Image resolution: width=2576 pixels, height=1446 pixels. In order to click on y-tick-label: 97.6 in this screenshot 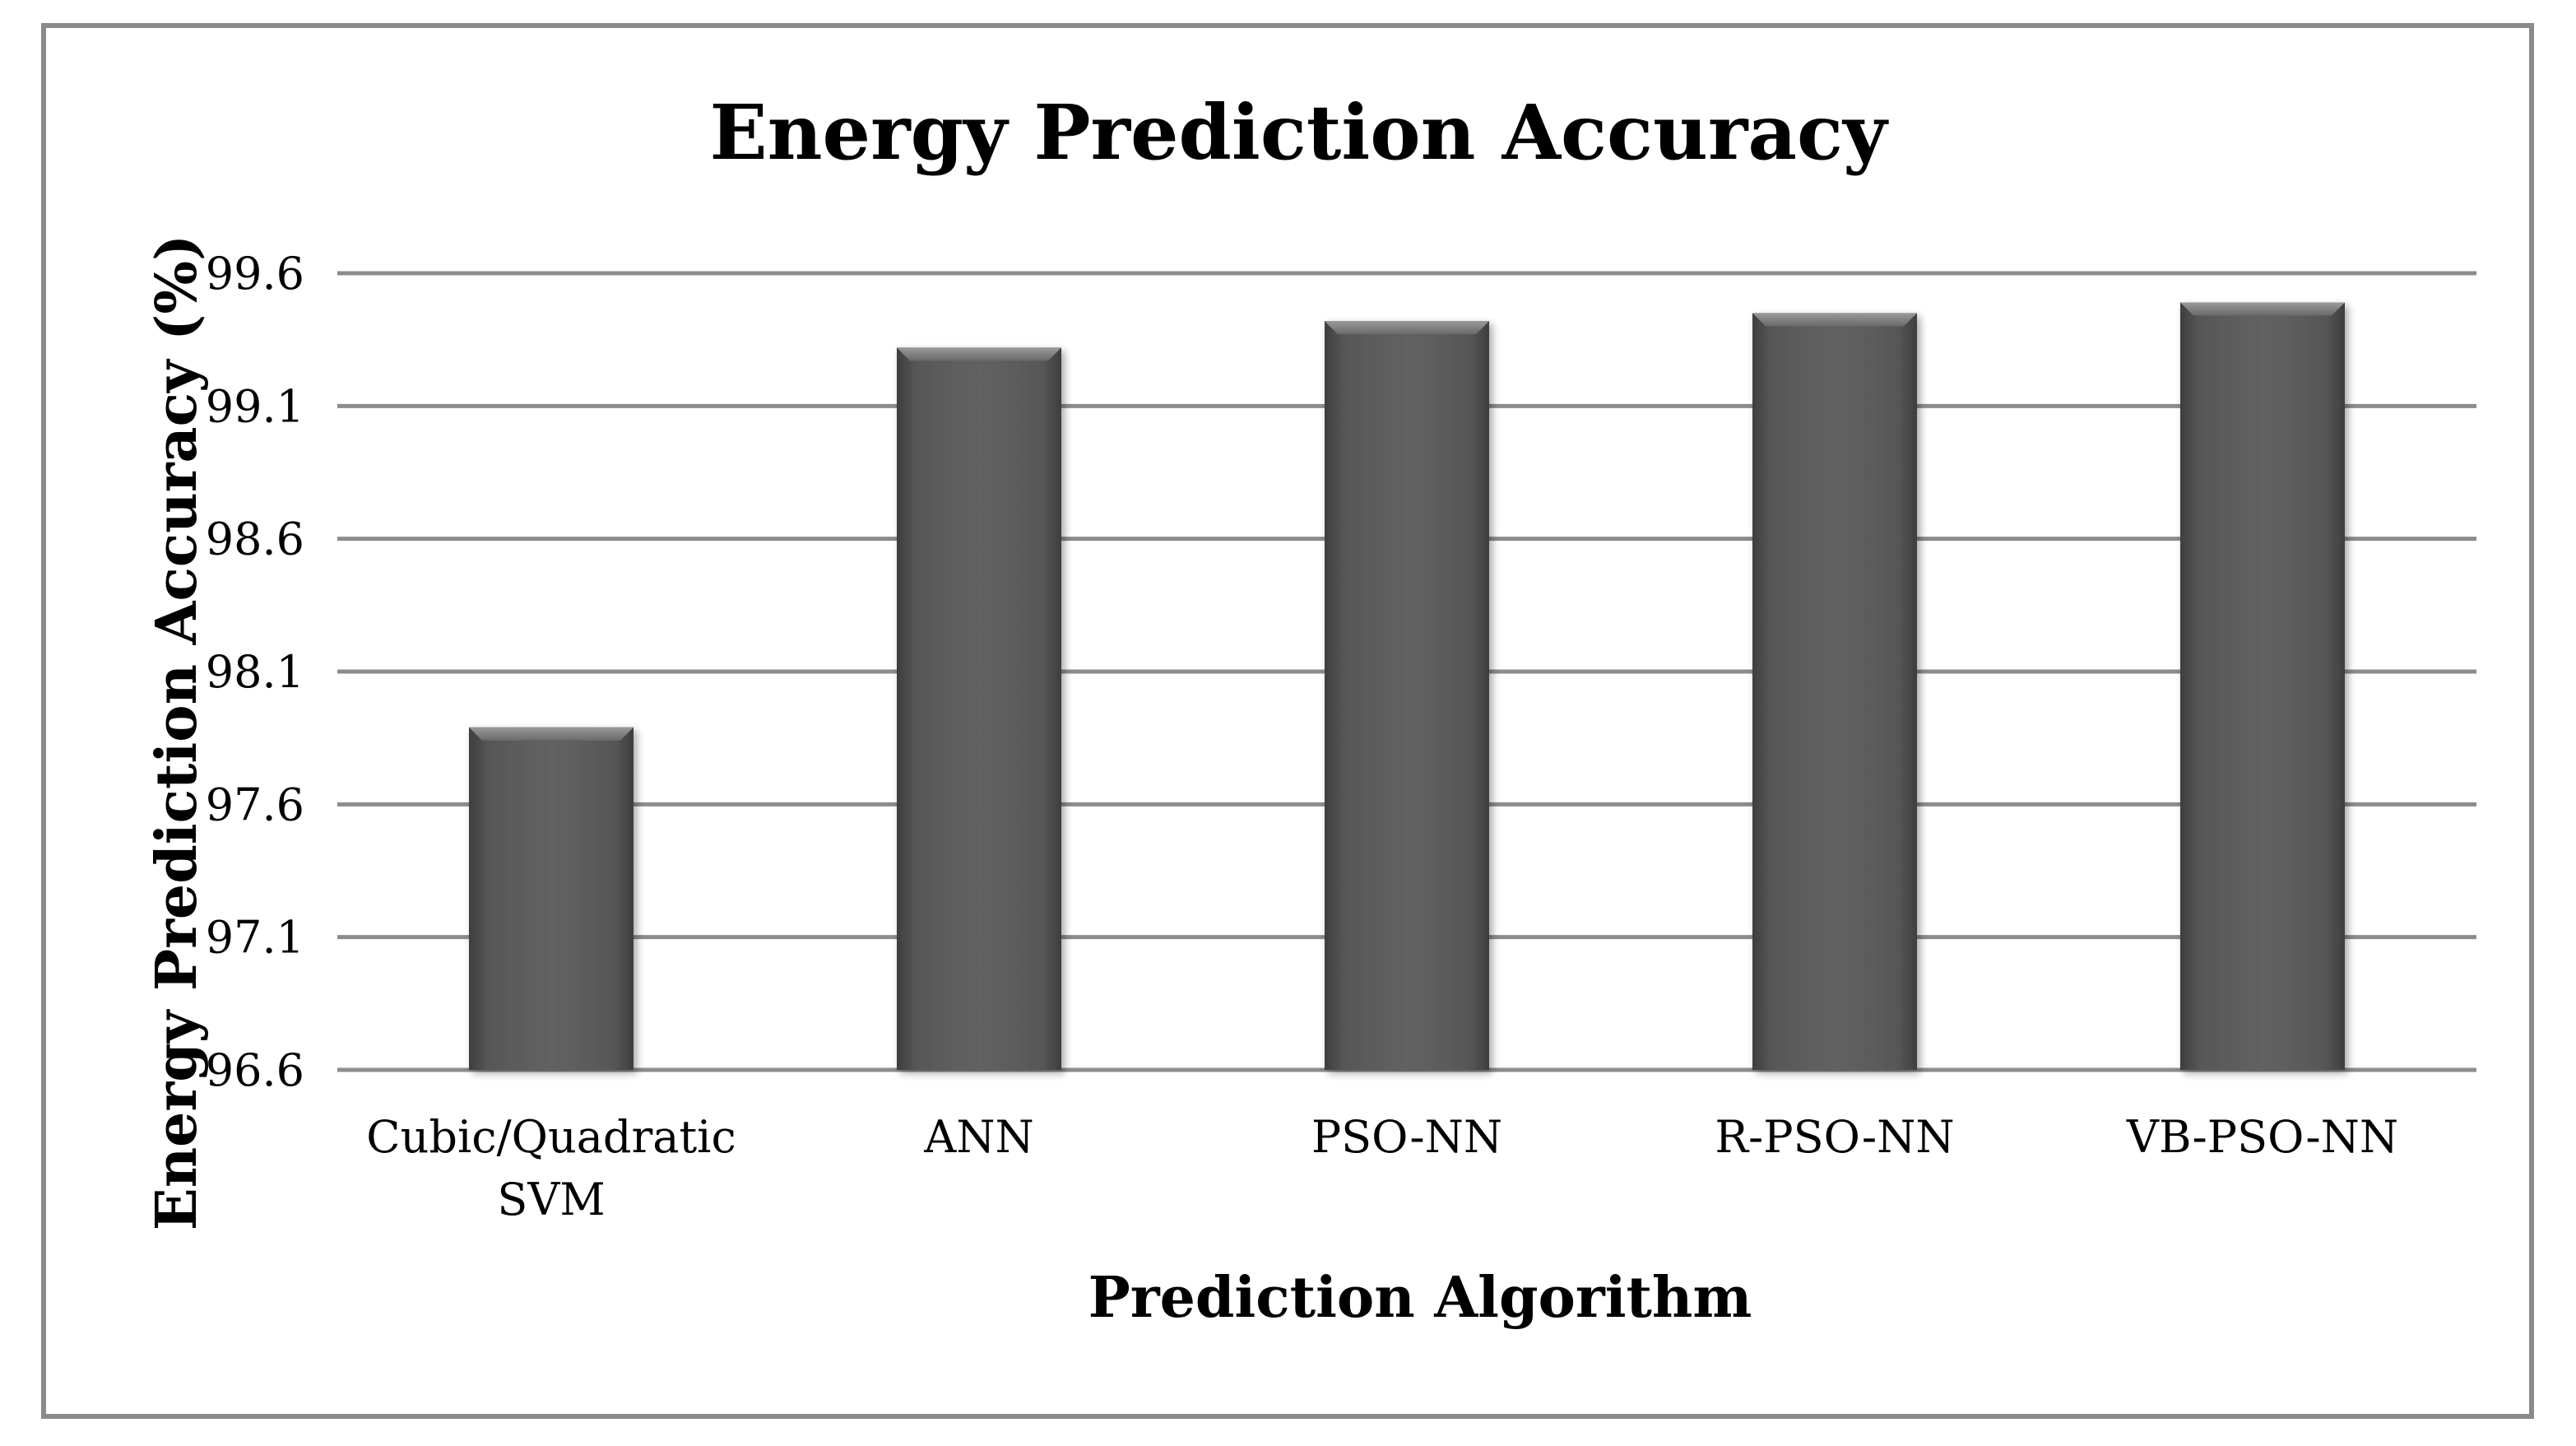, I will do `click(255, 804)`.